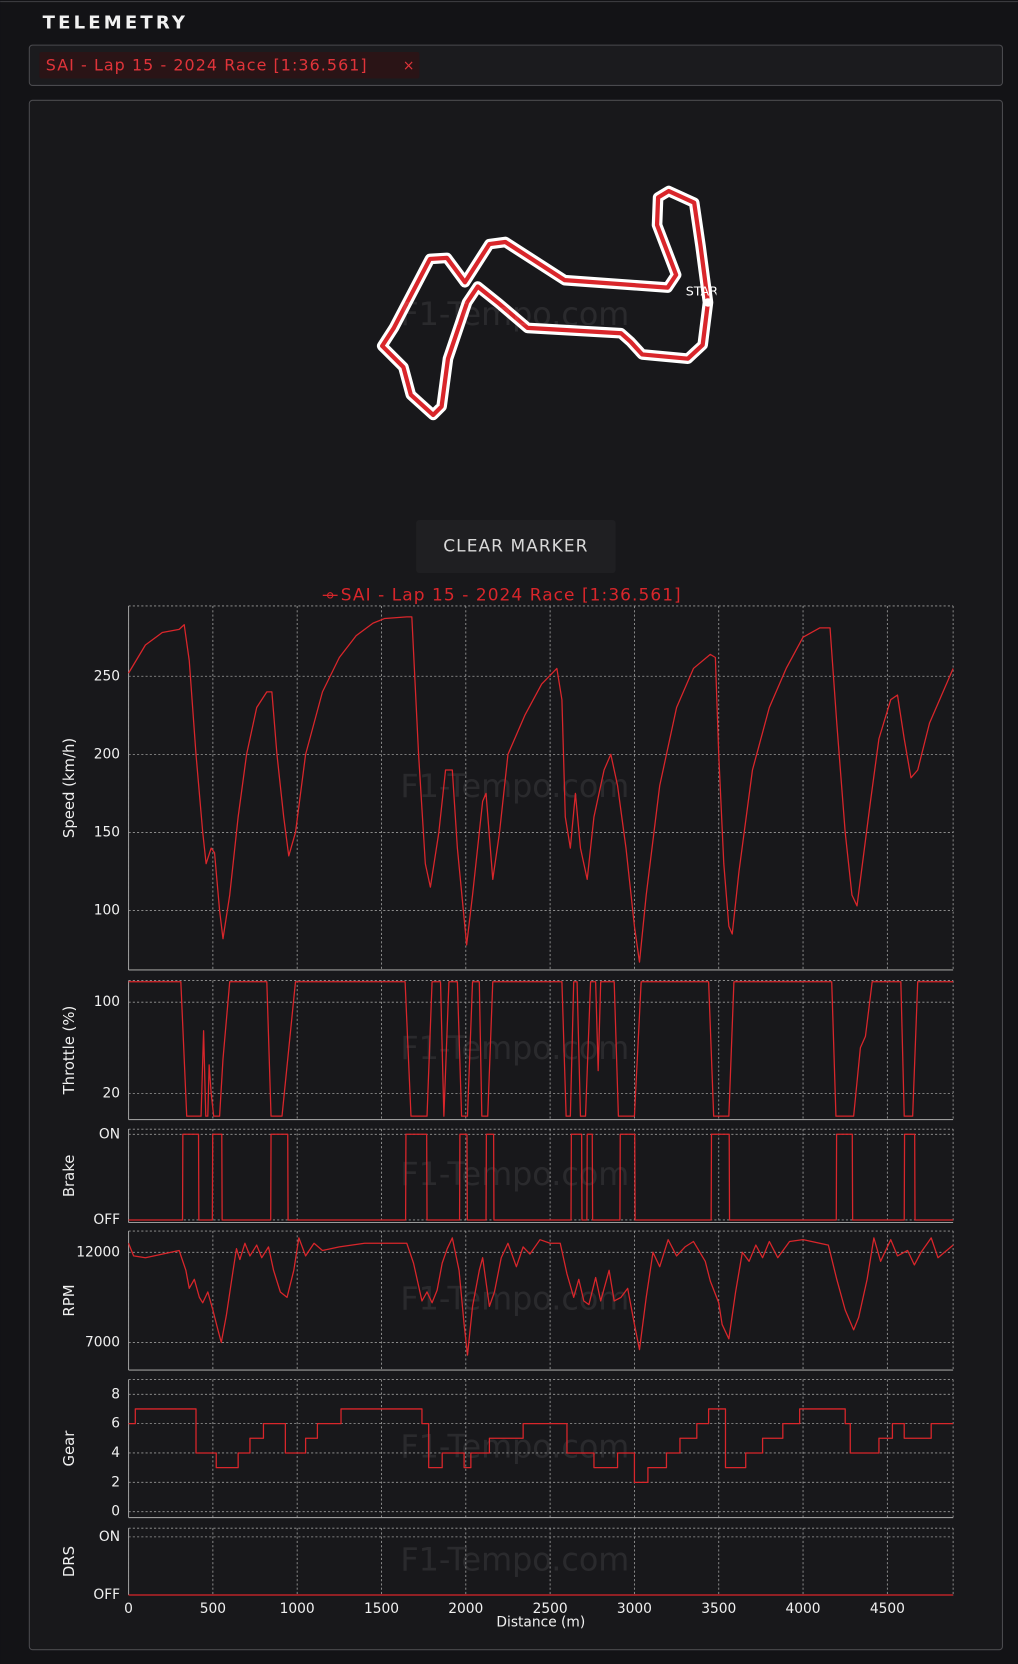 The image size is (1018, 1664). What do you see at coordinates (803, 1609) in the screenshot?
I see `x-tick-label: 4000` at bounding box center [803, 1609].